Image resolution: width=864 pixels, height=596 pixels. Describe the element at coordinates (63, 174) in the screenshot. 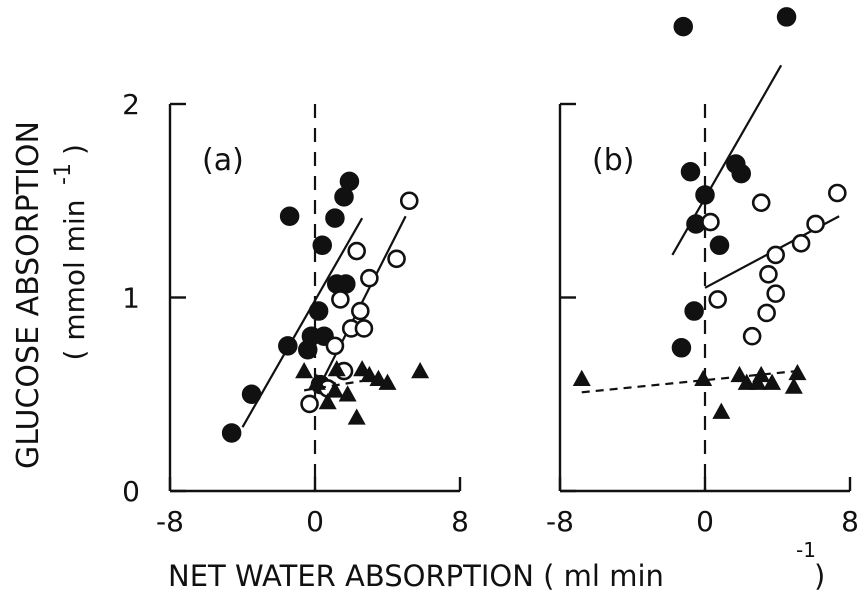

I see `y-axis-unit-exponent: -1` at that location.